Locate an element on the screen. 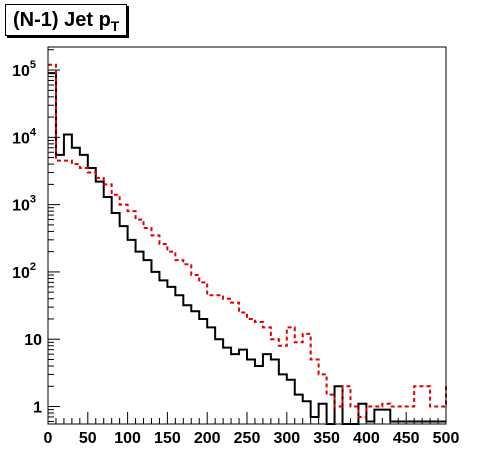 This screenshot has width=496, height=472. x-tick-label: 150 is located at coordinates (167, 438).